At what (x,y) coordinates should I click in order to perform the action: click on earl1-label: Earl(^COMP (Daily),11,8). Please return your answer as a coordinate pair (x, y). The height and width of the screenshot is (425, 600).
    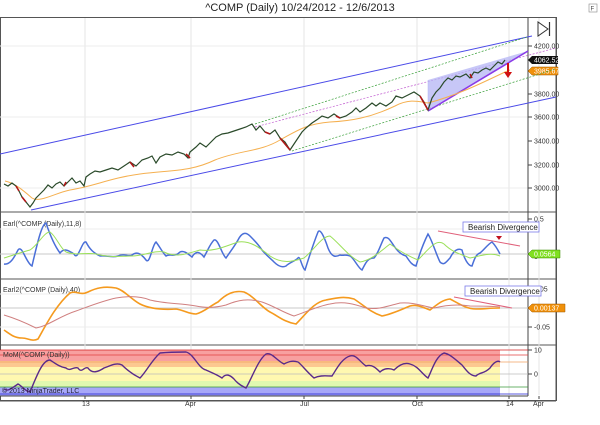
    Looking at the image, I should click on (42, 224).